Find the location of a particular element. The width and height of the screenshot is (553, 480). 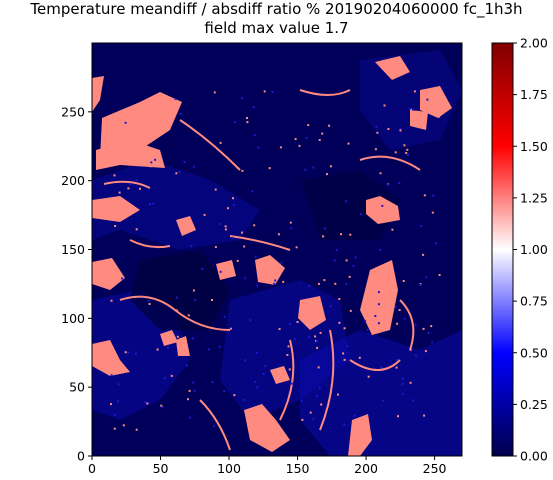

colorbar-tick-label: 2.00 is located at coordinates (534, 43).